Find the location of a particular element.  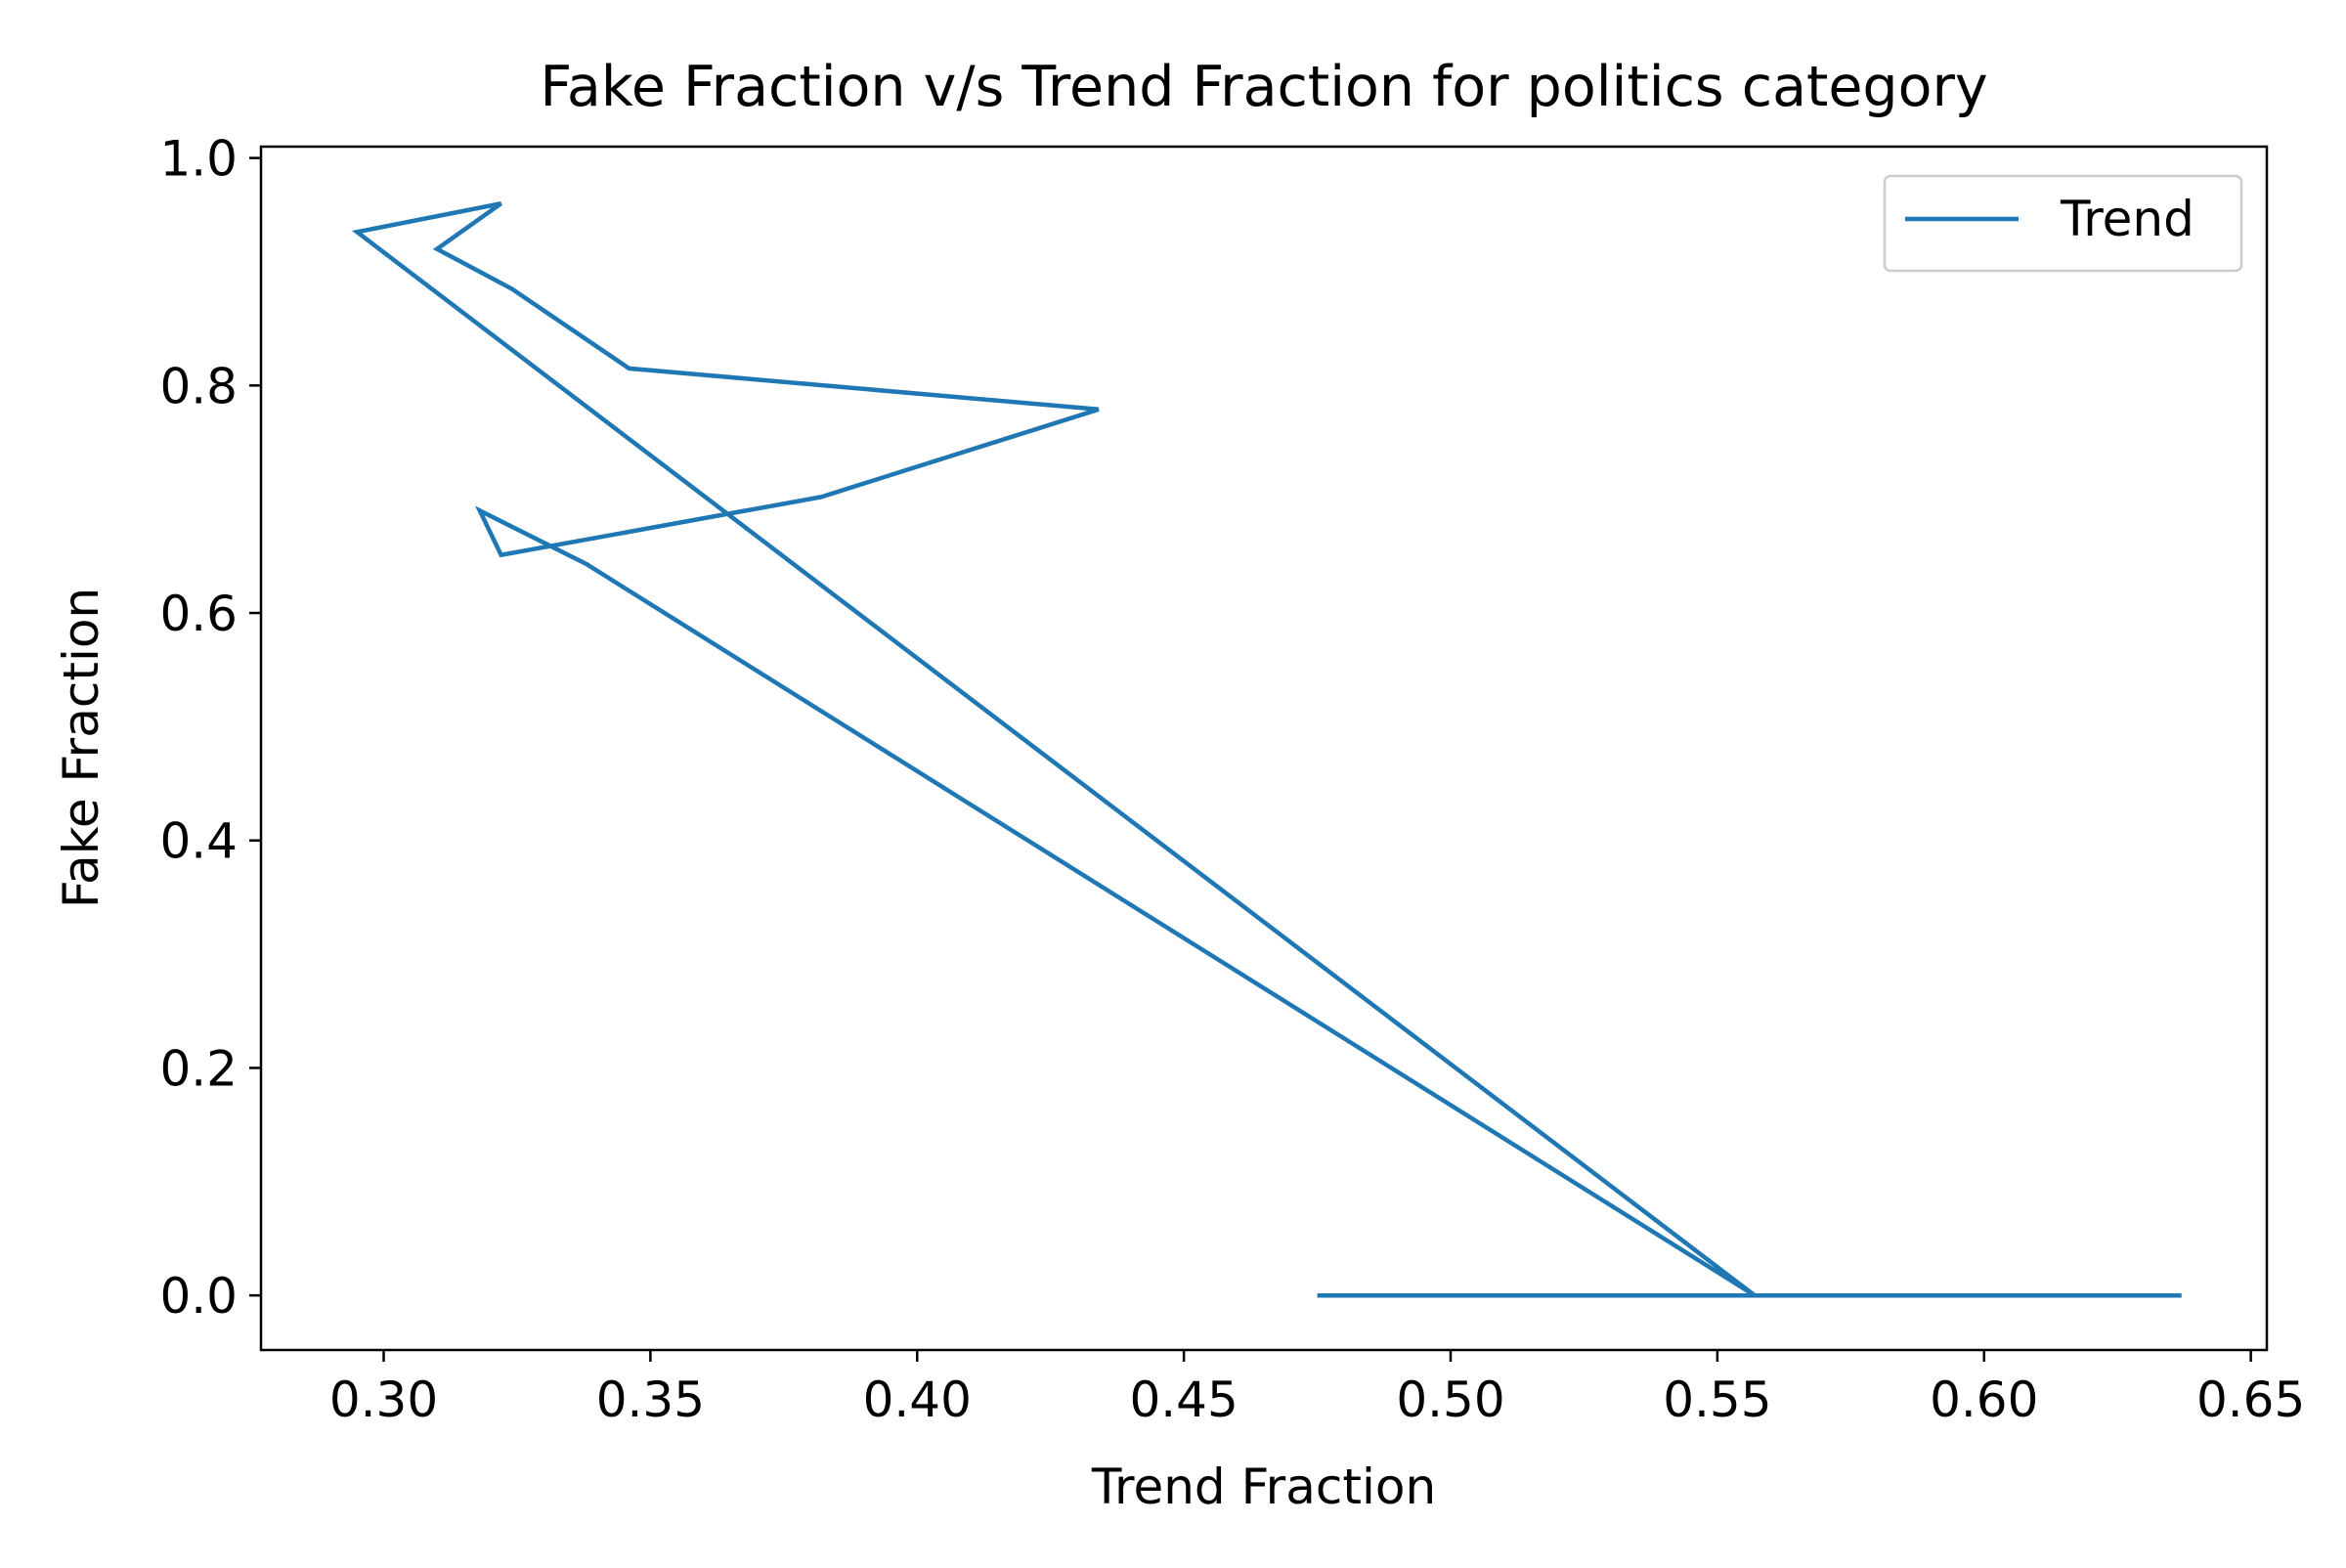

x-tick-label: 0.45 is located at coordinates (1183, 1400).